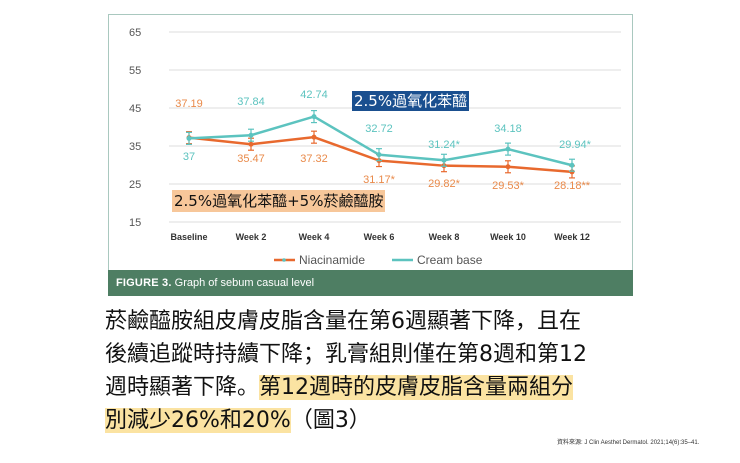 Image resolution: width=740 pixels, height=463 pixels. What do you see at coordinates (572, 186) in the screenshot?
I see `niacinamide-value-label: 28.18**` at bounding box center [572, 186].